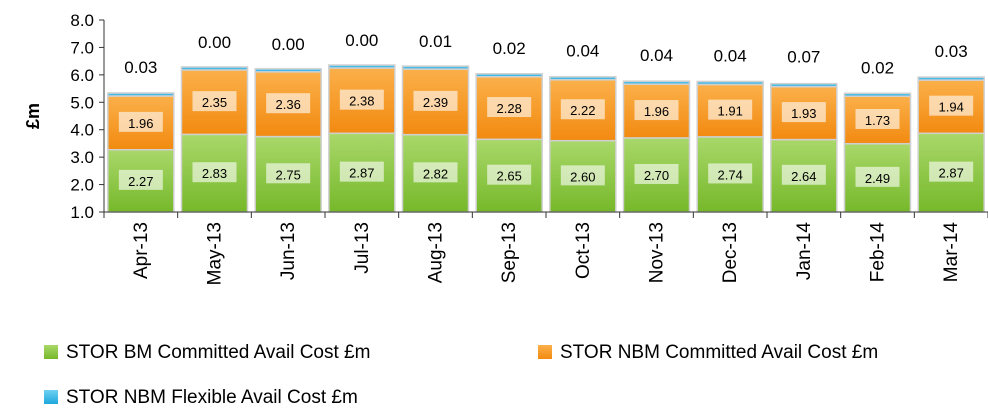  I want to click on data-label-top: 0.01, so click(435, 41).